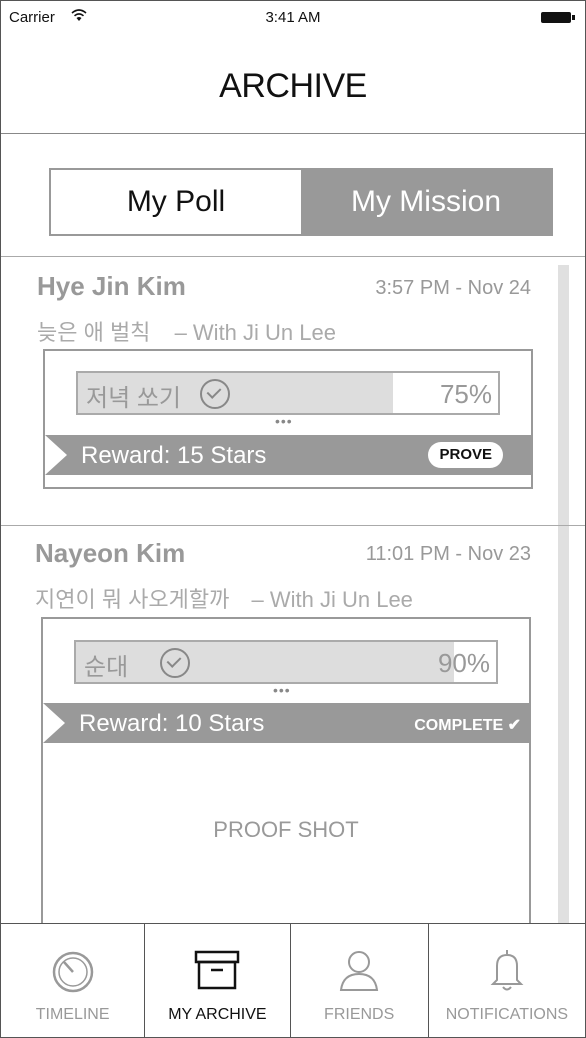 The width and height of the screenshot is (586, 1038). Describe the element at coordinates (174, 455) in the screenshot. I see `reward-label: Reward: 15 Stars` at that location.